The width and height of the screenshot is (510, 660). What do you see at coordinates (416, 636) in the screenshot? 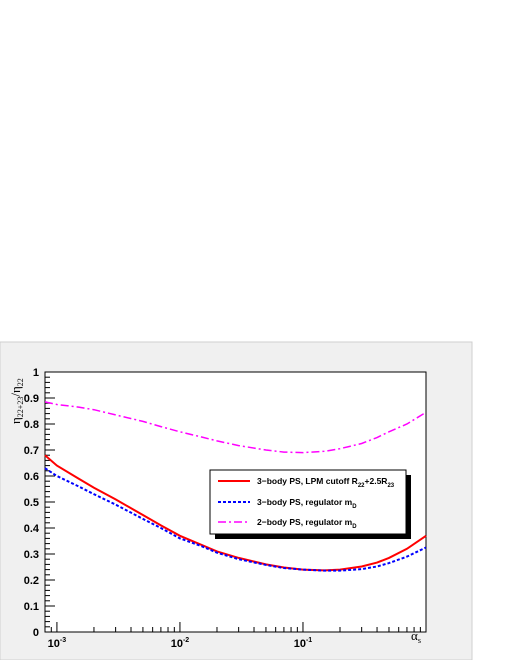
I see `x-axis-title: αs` at bounding box center [416, 636].